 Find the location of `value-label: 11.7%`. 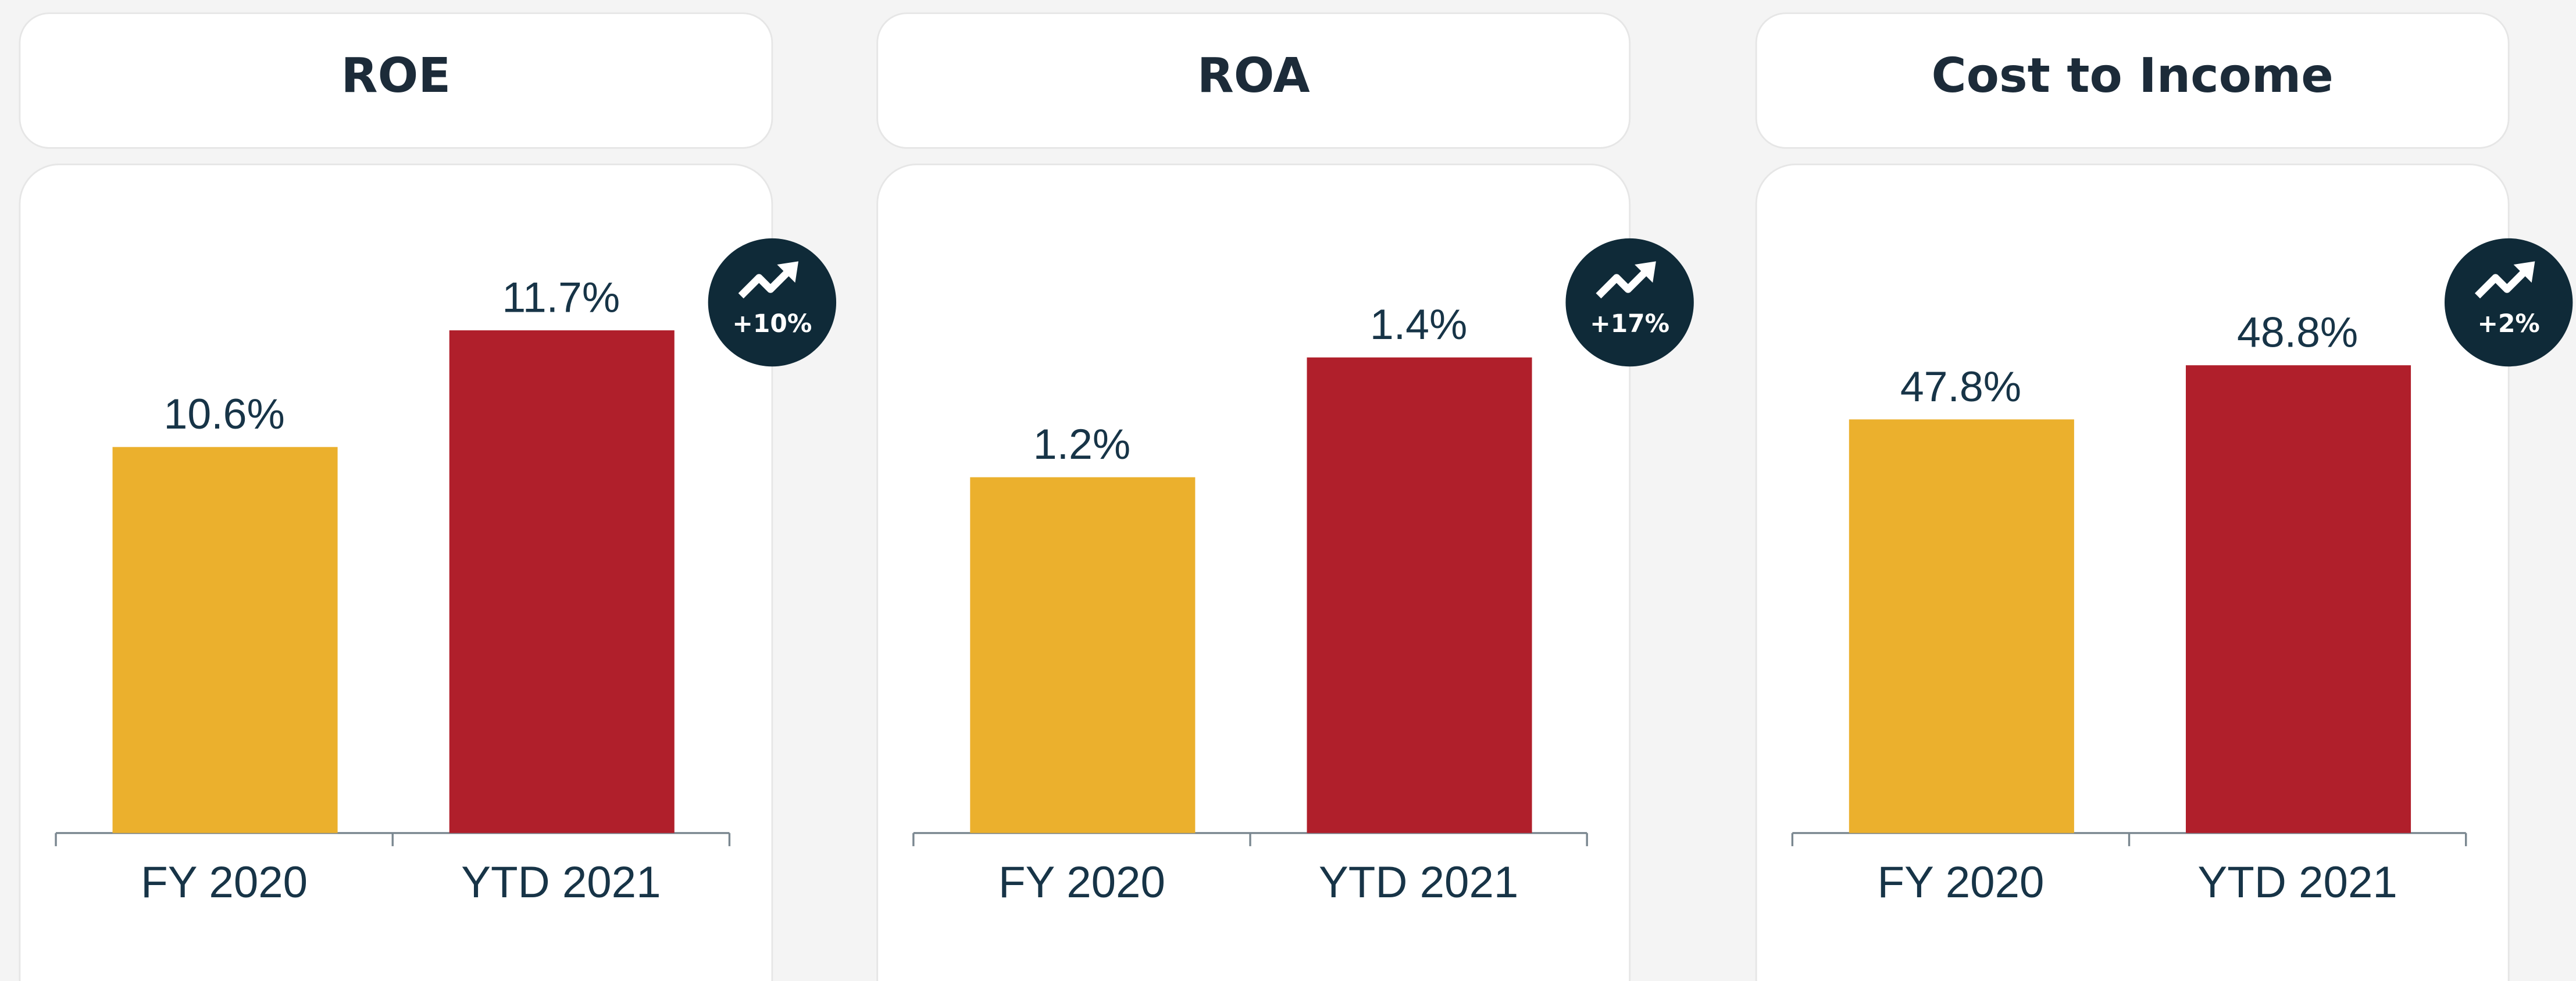

value-label: 11.7% is located at coordinates (561, 298).